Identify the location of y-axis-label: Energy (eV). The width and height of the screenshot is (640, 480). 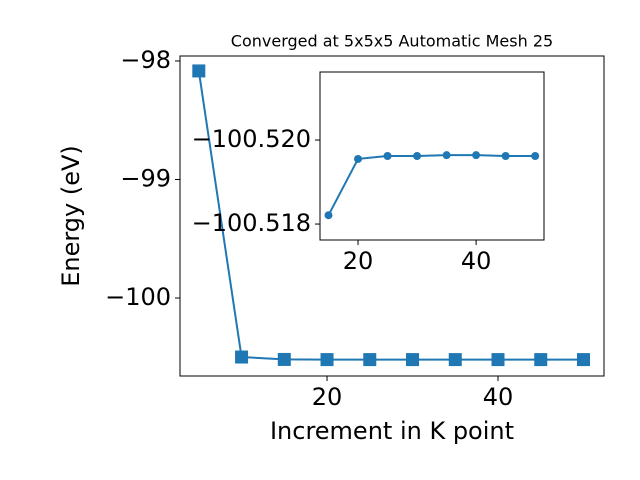
(71, 216).